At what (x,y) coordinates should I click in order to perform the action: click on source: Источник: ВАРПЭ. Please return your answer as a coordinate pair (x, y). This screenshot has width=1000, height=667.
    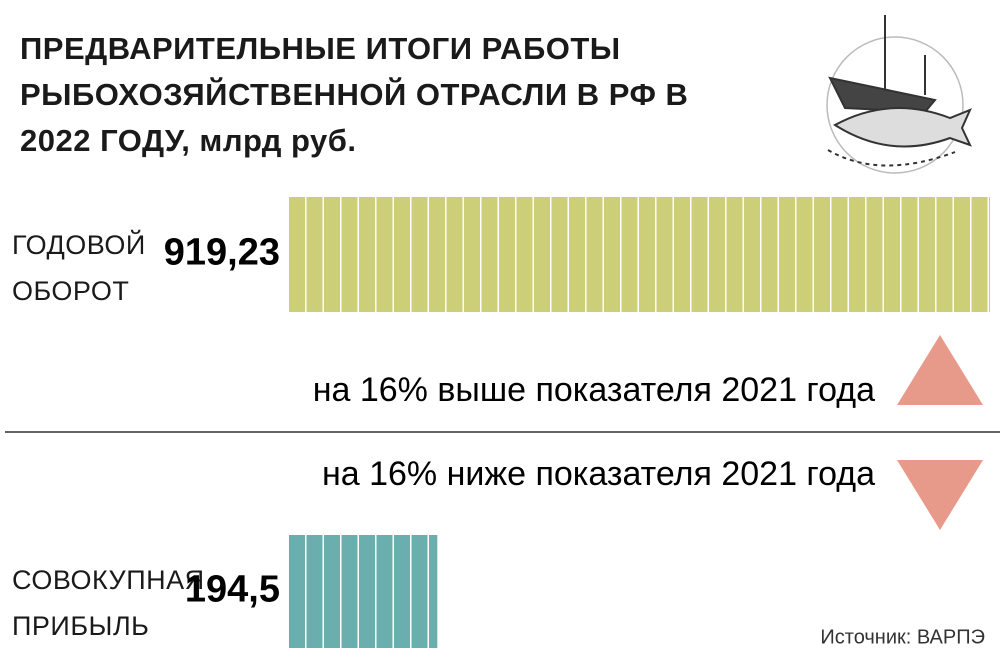
    Looking at the image, I should click on (902, 637).